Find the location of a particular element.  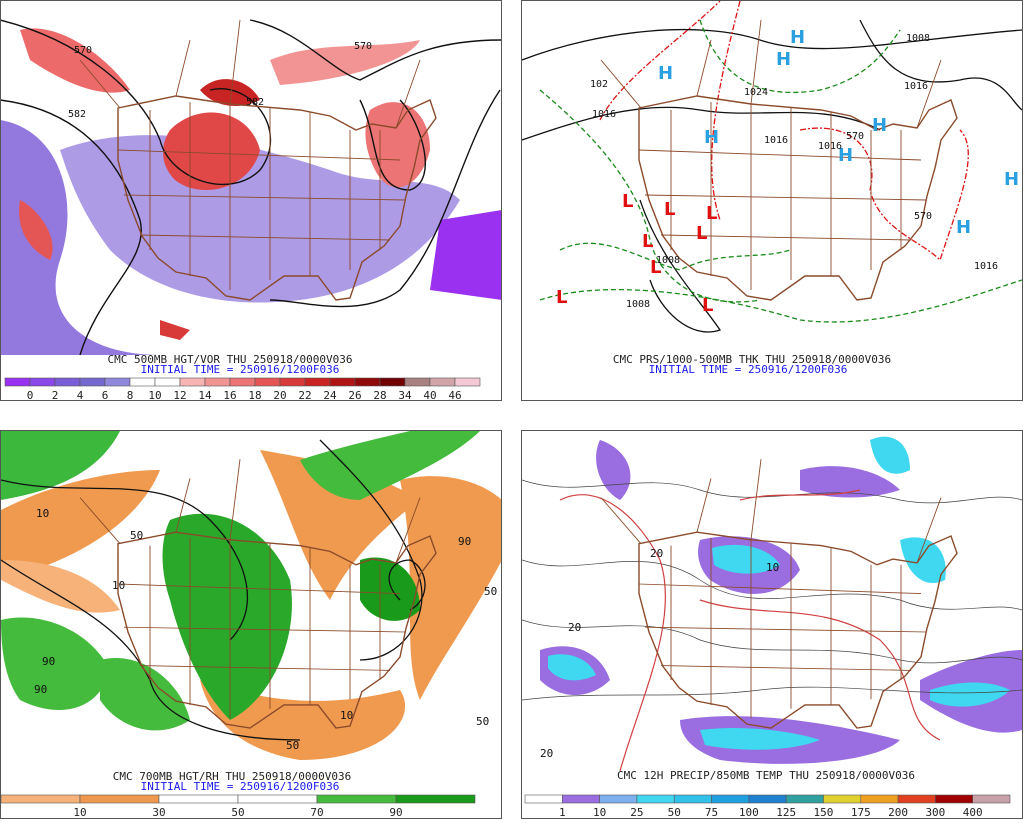

legend-label: 46 is located at coordinates (454, 395).